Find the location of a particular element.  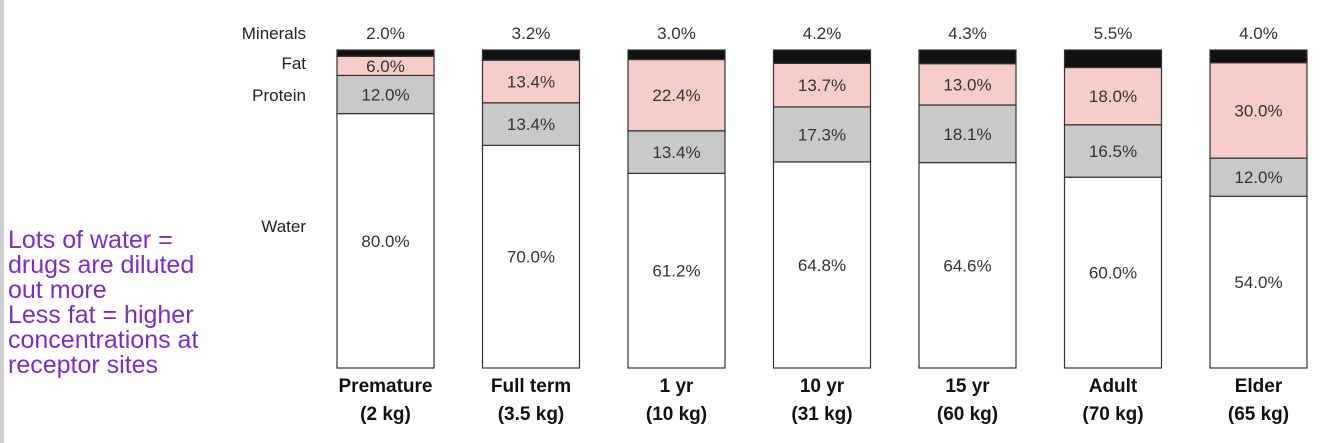

bar-stack: 70.0% 13.4% 13.4% 3.2% Full term (3.5 kg) is located at coordinates (531, 224).